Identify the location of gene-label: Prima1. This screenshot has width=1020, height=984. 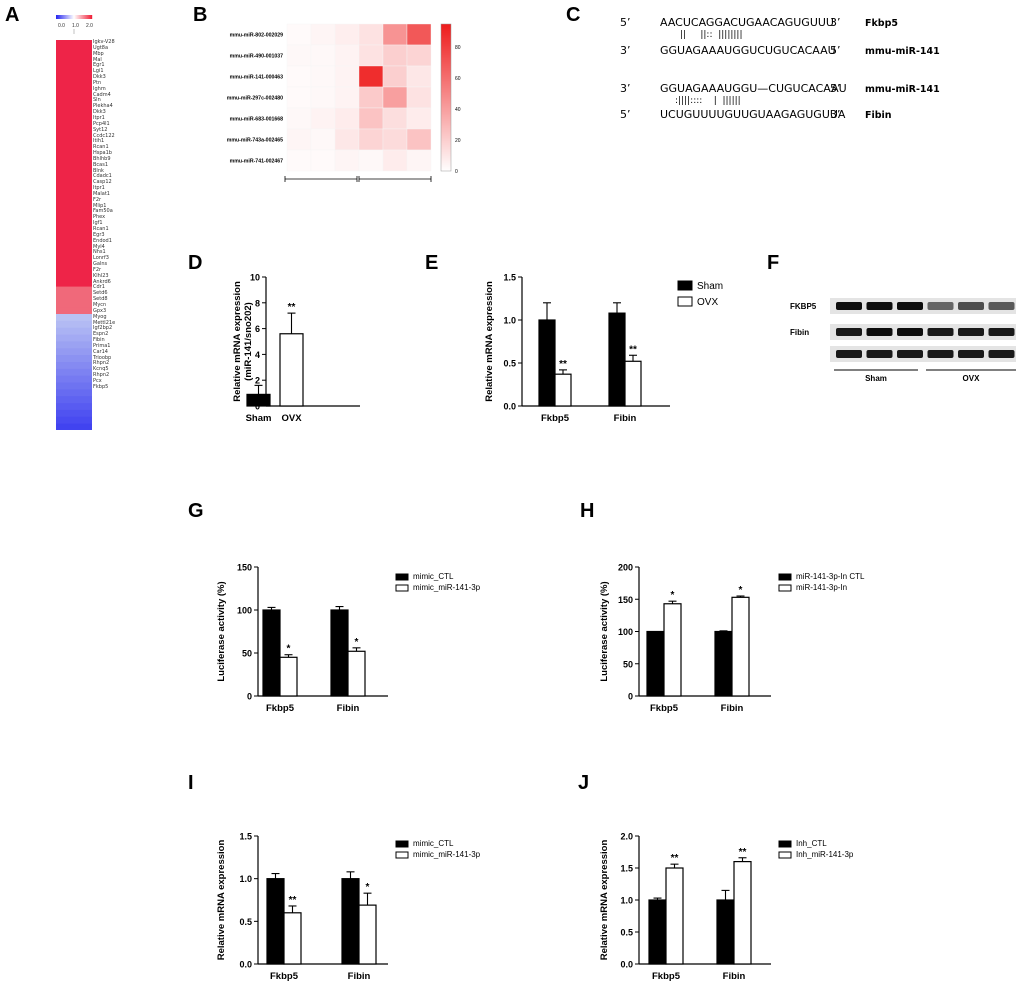
(102, 345).